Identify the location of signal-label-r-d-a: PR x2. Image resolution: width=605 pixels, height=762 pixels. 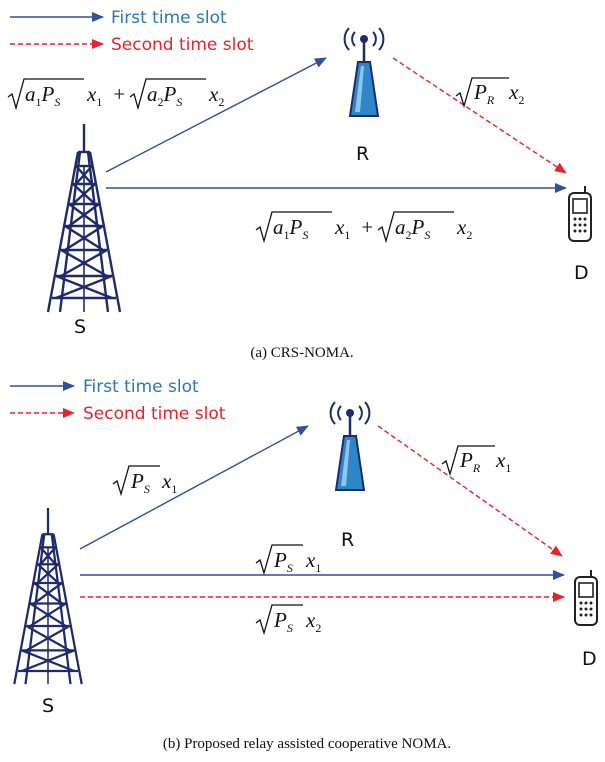
(490, 92).